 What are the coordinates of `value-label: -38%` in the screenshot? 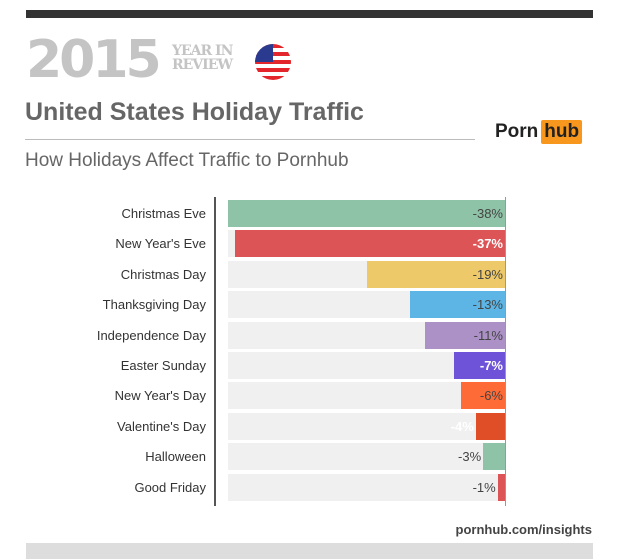 It's located at (487, 213).